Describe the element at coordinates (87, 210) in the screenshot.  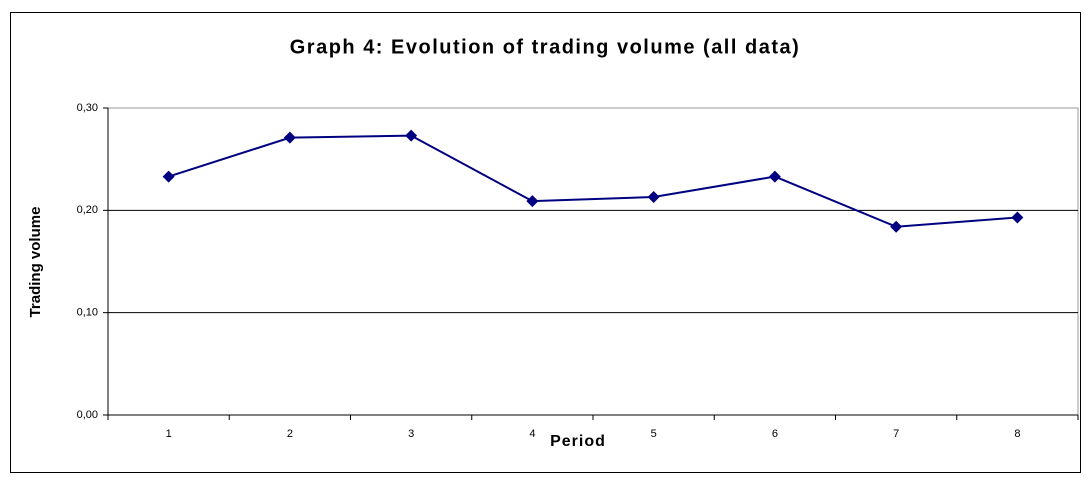
I see `y-tick-label: 0,20` at that location.